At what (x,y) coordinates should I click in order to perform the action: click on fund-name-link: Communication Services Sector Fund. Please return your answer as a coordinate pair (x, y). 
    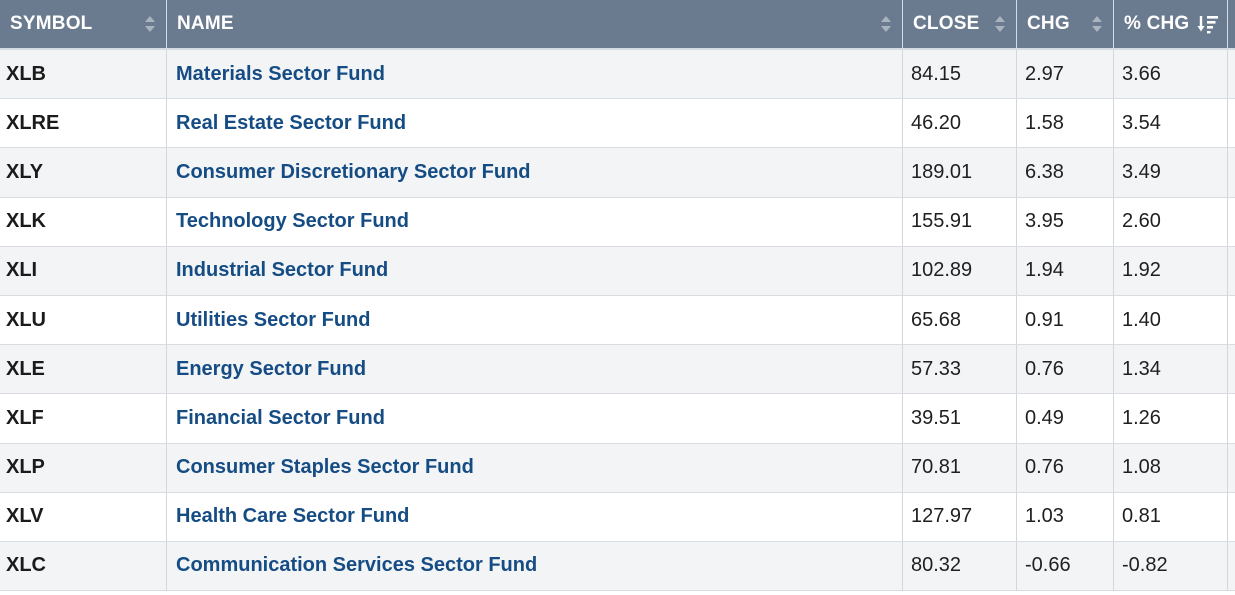
    Looking at the image, I should click on (357, 565).